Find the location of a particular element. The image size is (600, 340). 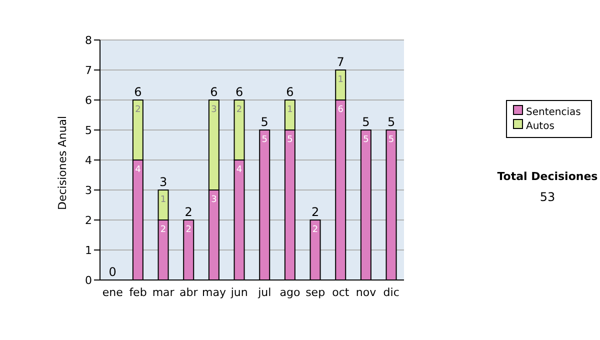

x-tick-label: mar is located at coordinates (163, 292).